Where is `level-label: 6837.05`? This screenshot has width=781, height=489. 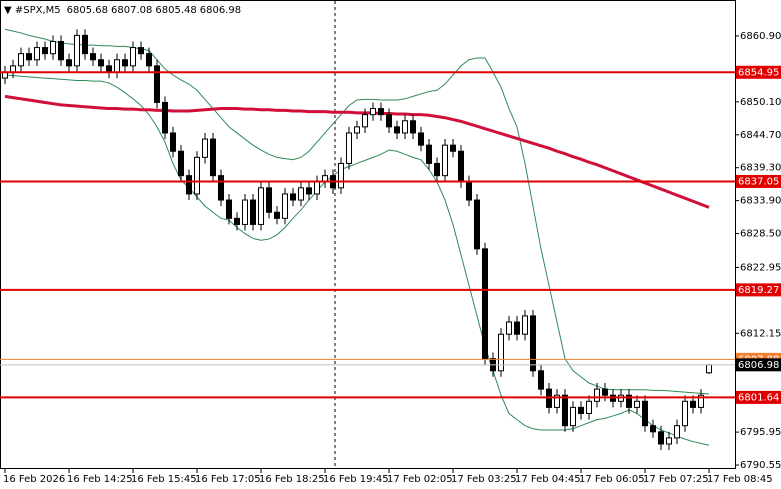
level-label: 6837.05 is located at coordinates (758, 181).